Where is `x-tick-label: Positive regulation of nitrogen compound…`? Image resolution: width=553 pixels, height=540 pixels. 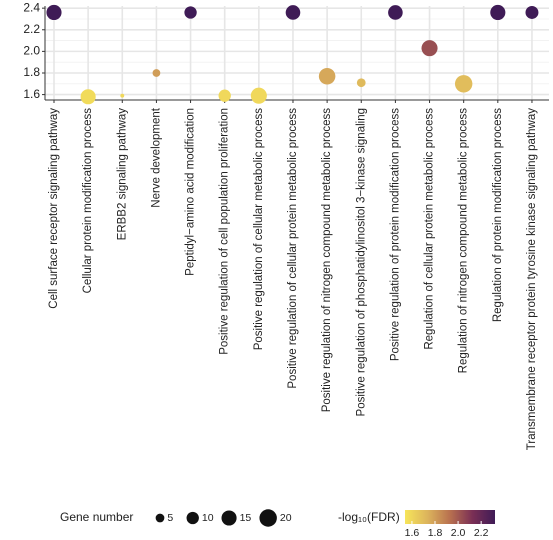 x-tick-label: Positive regulation of nitrogen compound… is located at coordinates (327, 260).